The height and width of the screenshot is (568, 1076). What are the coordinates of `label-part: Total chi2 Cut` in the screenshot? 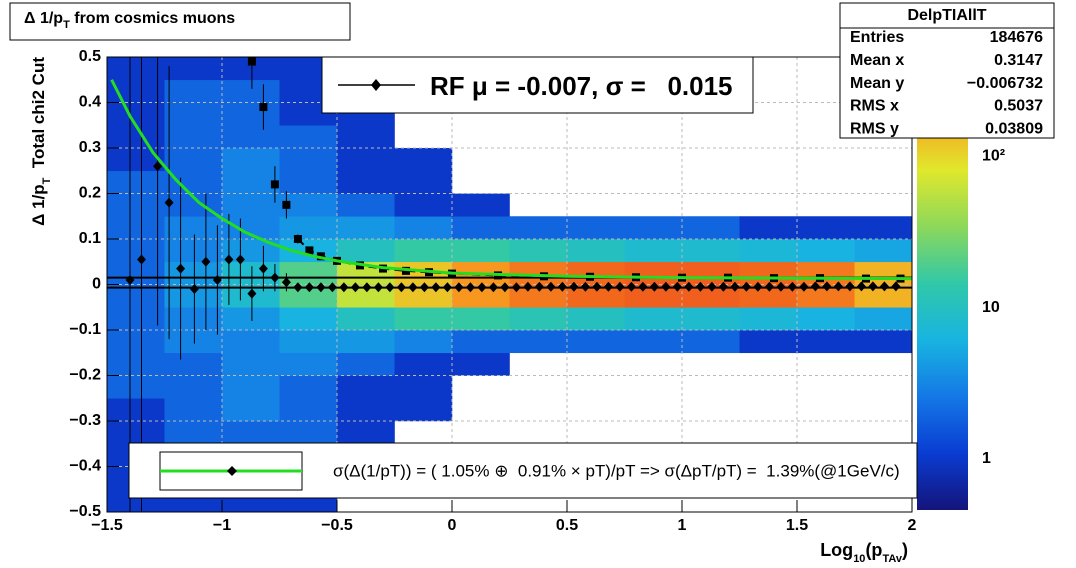 It's located at (38, 117).